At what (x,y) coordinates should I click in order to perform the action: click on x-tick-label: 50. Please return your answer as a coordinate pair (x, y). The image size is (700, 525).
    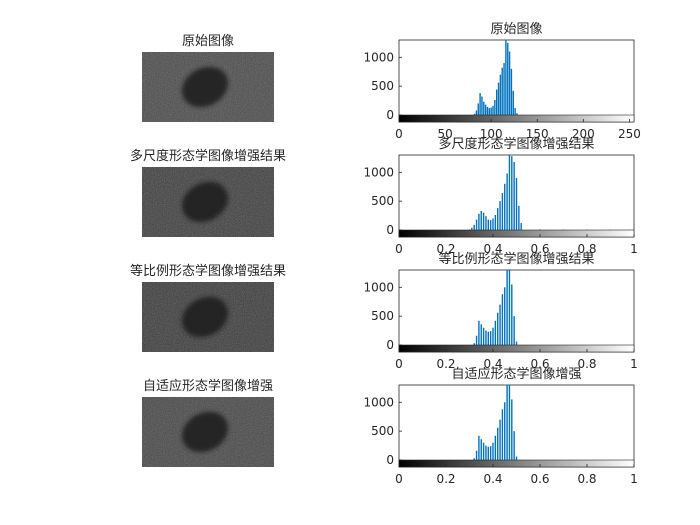
    Looking at the image, I should click on (444, 134).